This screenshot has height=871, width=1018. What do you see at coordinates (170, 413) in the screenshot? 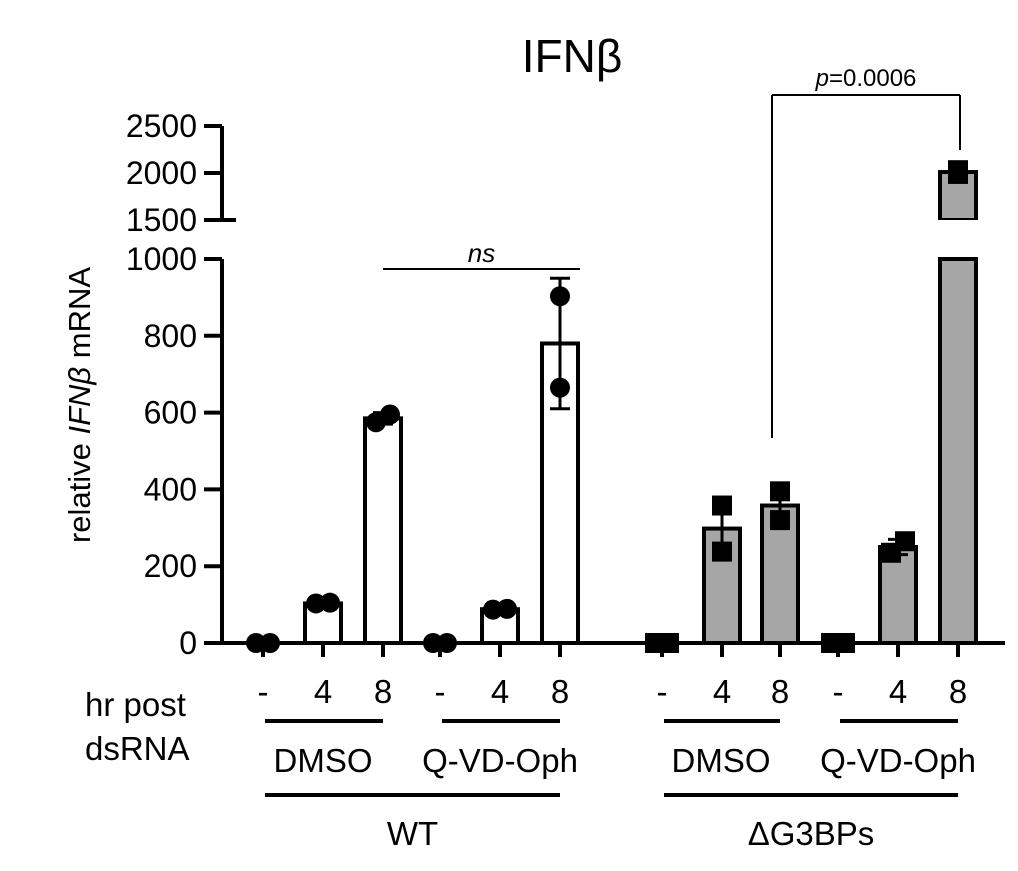
I see `y-tick-label: 600` at bounding box center [170, 413].